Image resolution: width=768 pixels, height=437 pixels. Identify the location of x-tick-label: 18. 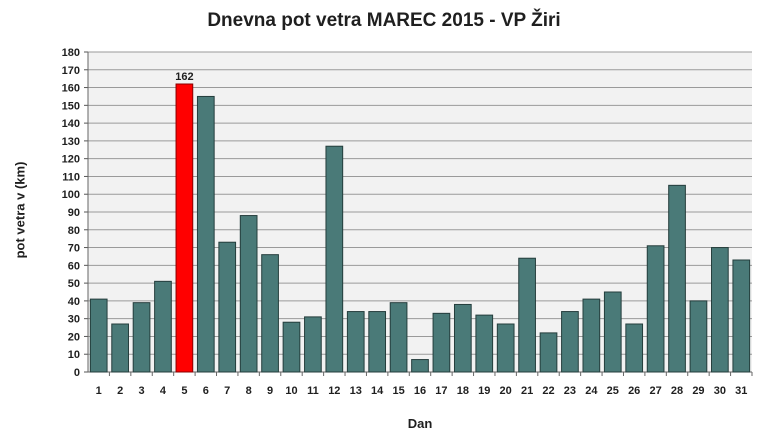
(463, 391).